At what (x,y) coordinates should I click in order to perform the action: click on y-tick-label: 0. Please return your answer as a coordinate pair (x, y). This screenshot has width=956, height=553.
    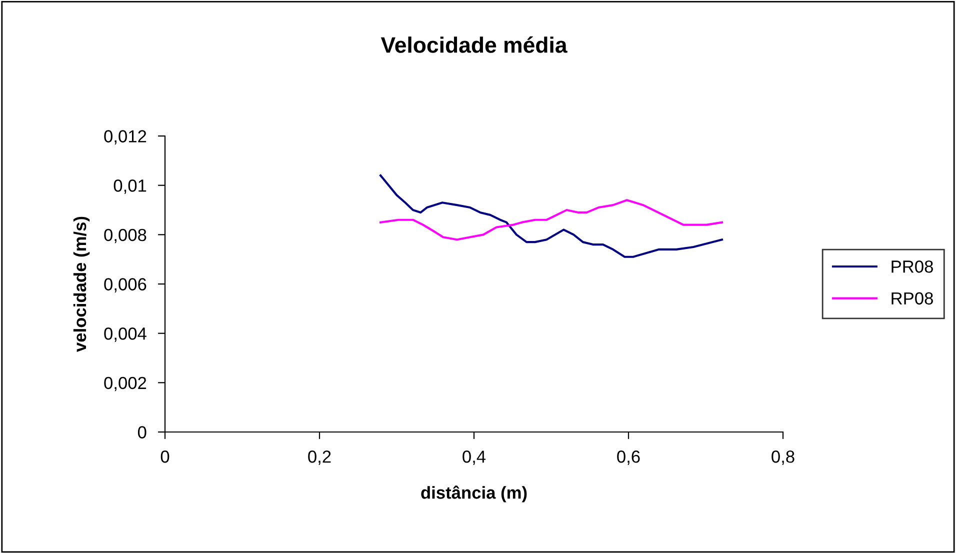
    Looking at the image, I should click on (142, 432).